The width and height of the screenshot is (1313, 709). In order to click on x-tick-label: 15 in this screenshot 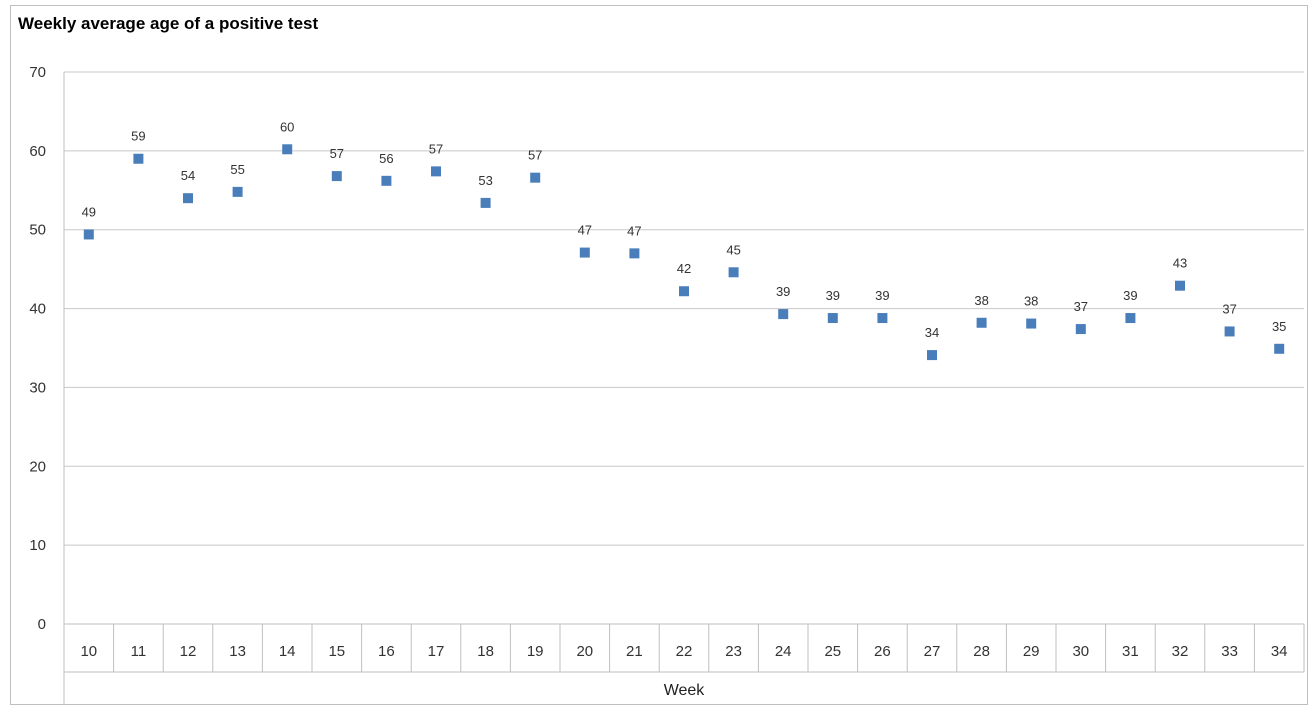, I will do `click(336, 651)`.